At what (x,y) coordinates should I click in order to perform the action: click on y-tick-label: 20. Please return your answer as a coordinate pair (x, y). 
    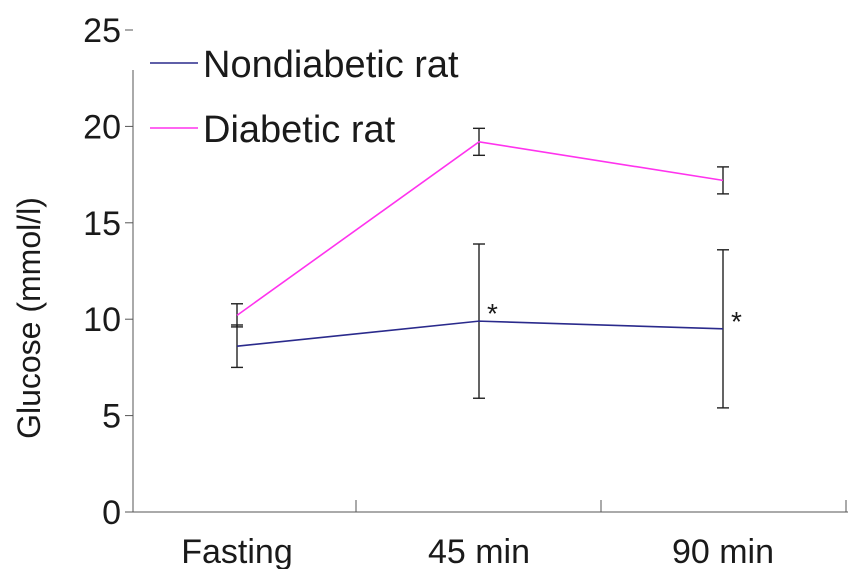
    Looking at the image, I should click on (102, 127).